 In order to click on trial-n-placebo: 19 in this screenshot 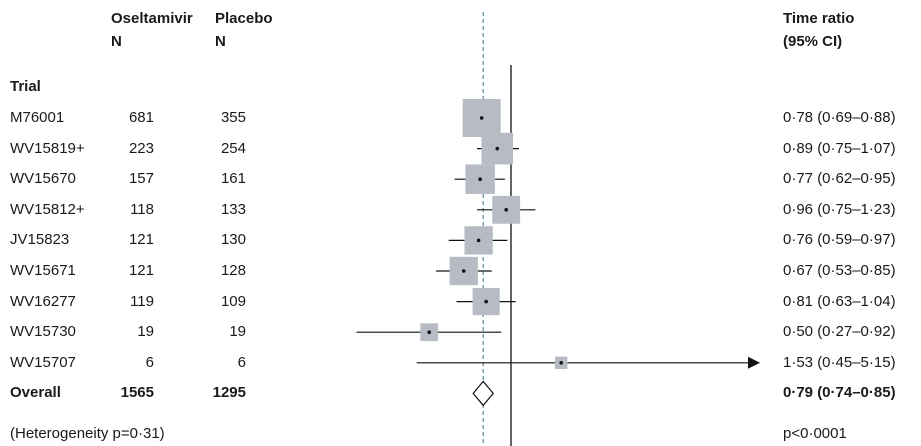, I will do `click(237, 332)`.